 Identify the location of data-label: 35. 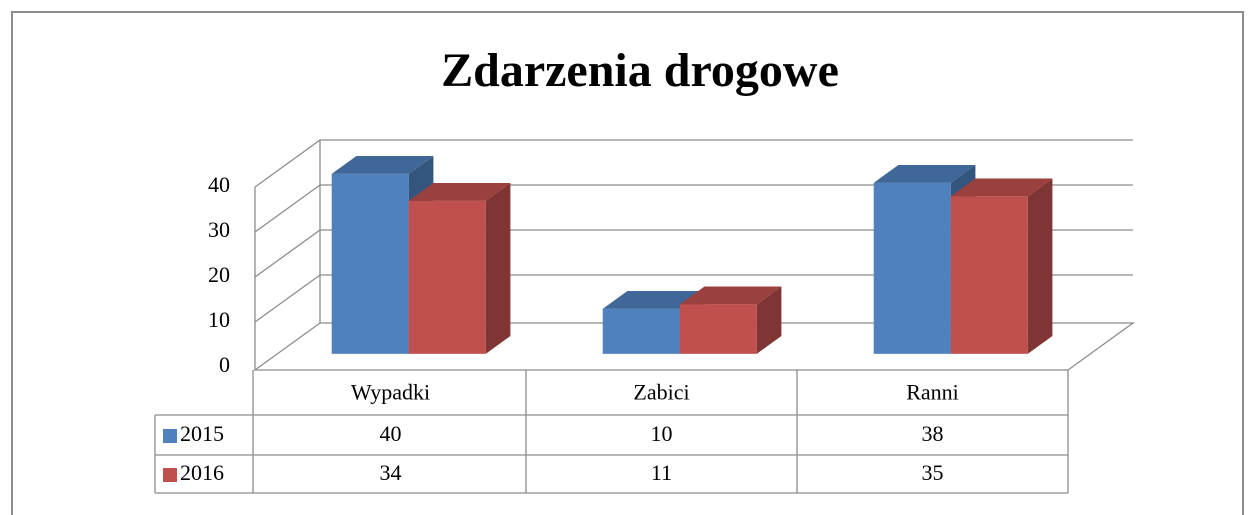
(933, 472).